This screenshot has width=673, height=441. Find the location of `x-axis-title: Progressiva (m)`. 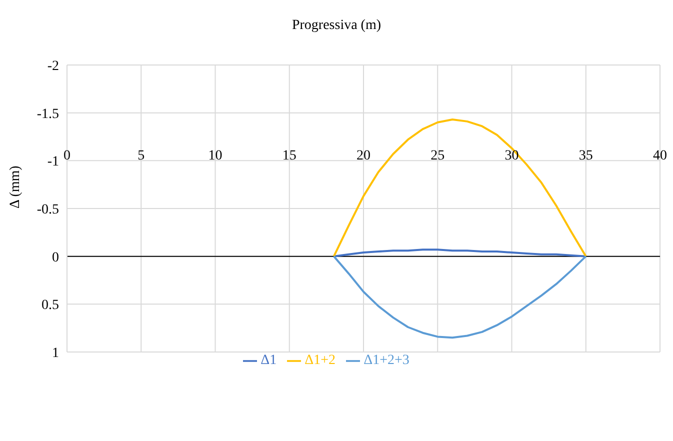

x-axis-title: Progressiva (m) is located at coordinates (336, 26).